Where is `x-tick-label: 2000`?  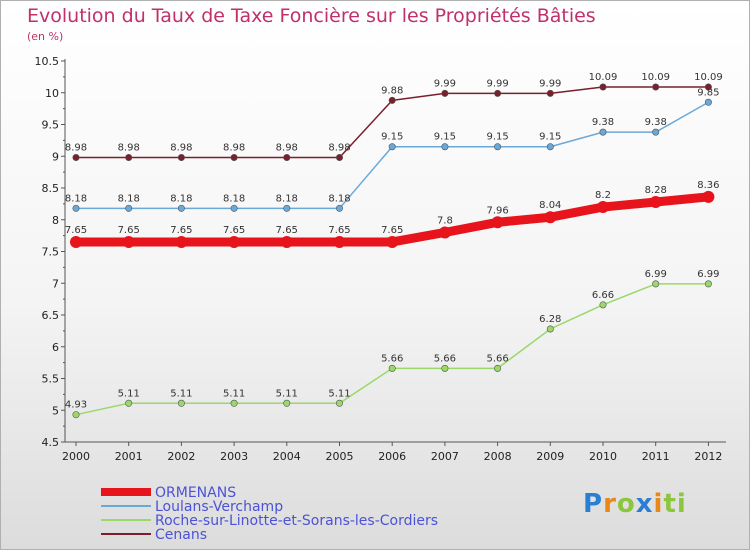 x-tick-label: 2000 is located at coordinates (76, 456).